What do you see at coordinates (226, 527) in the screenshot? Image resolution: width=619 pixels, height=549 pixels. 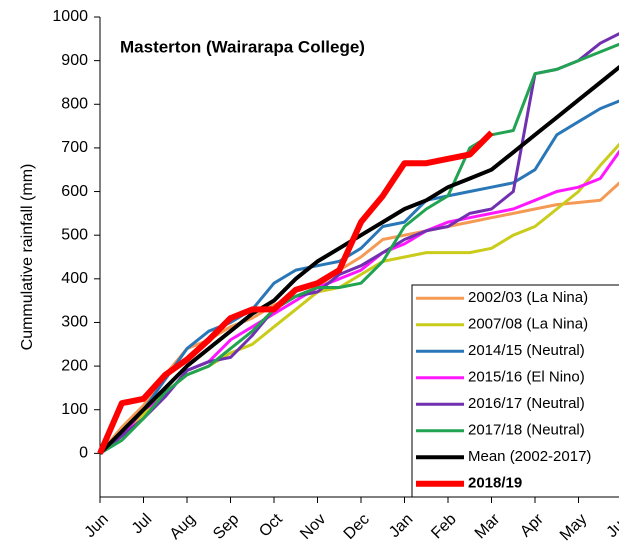 I see `x-tick-label: Sep` at bounding box center [226, 527].